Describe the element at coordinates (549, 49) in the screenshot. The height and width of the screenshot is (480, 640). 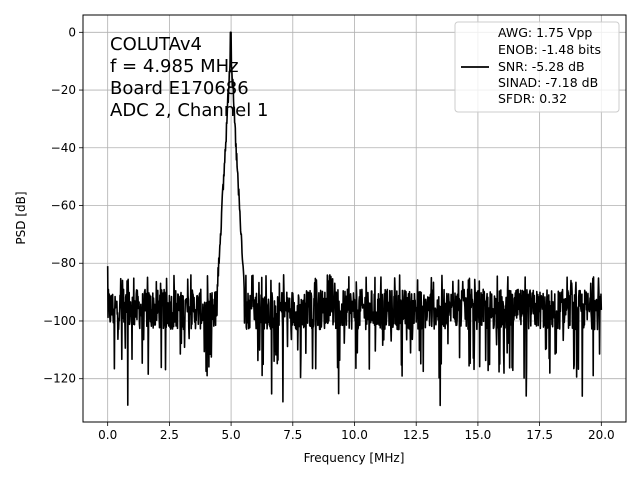
I see `legend-entry: ENOB: -1.48 bits` at that location.